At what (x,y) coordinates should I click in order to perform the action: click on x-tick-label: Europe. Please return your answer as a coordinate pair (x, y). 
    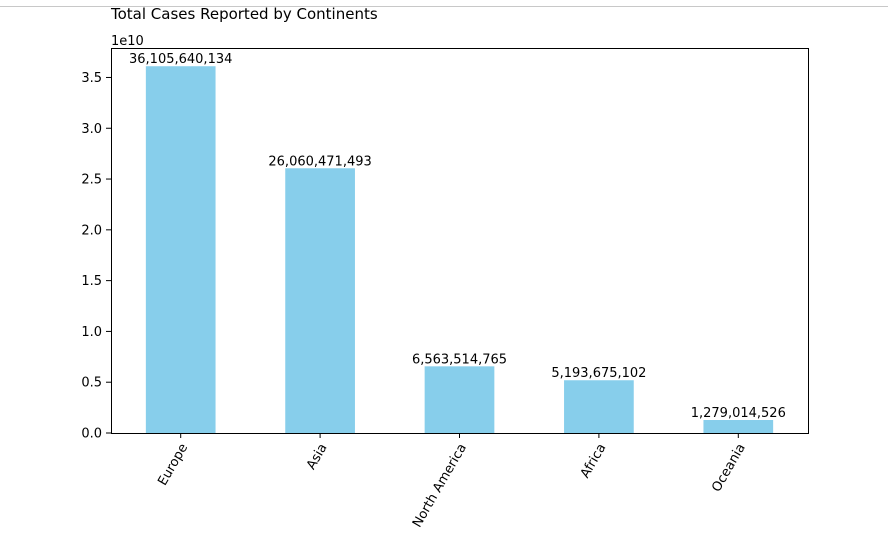
    Looking at the image, I should click on (173, 464).